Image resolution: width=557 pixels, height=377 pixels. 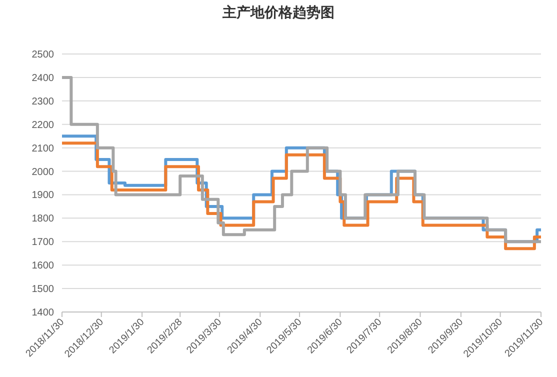 What do you see at coordinates (43, 125) in the screenshot?
I see `y-tick-label: 2200` at bounding box center [43, 125].